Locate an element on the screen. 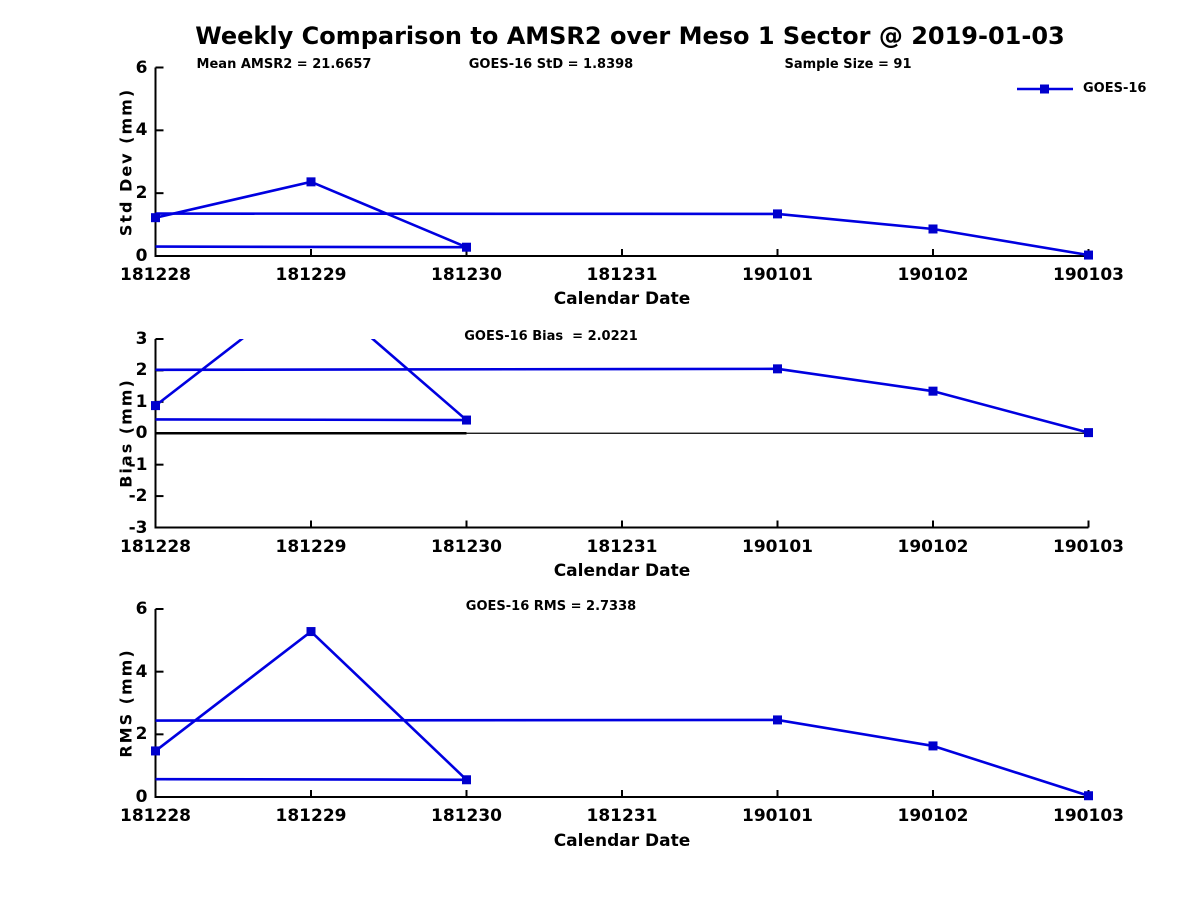  y-tick-label--2: -2 is located at coordinates (138, 496).